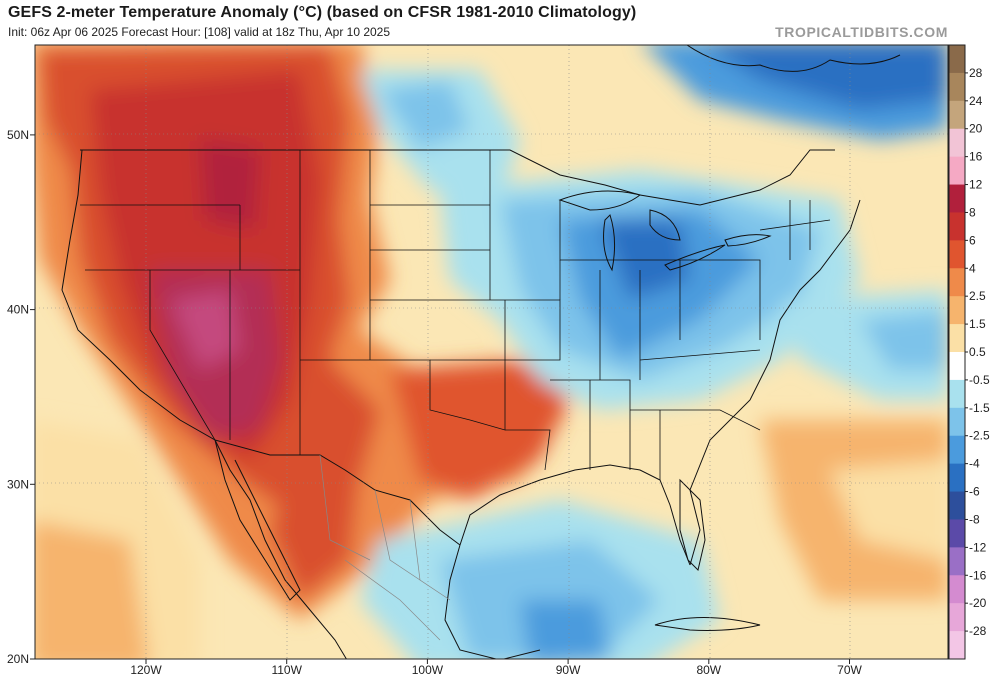  Describe the element at coordinates (972, 240) in the screenshot. I see `colorbar-label: 6` at that location.